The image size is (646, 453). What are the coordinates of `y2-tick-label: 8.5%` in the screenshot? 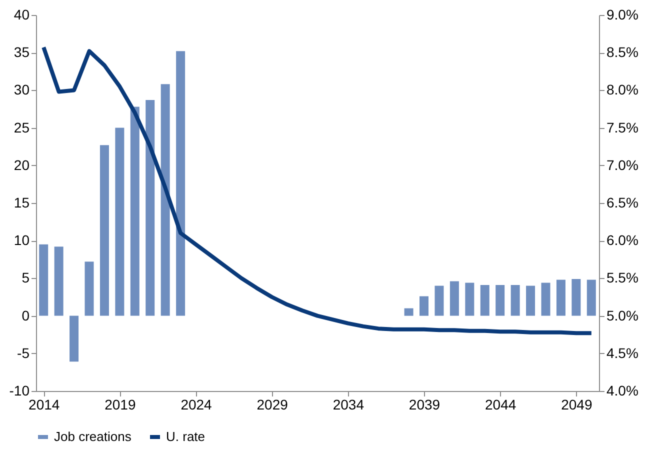 It's located at (622, 52).